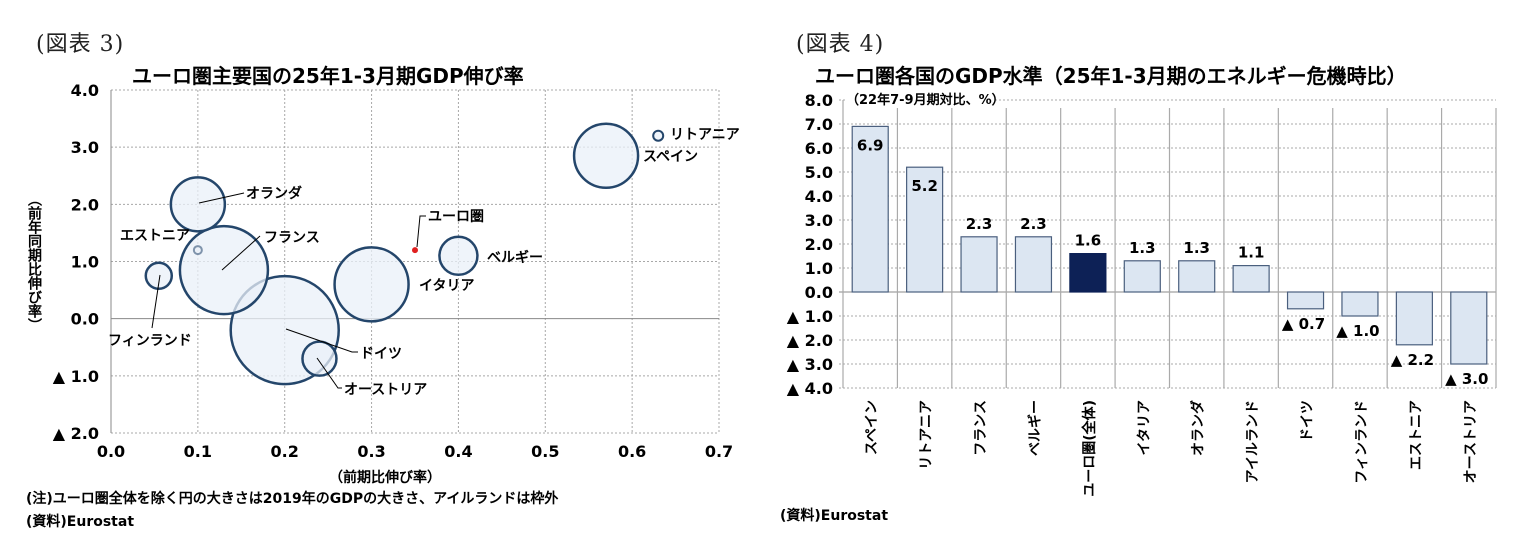 This screenshot has height=549, width=1522. I want to click on bubble-label: スペイン, so click(670, 157).